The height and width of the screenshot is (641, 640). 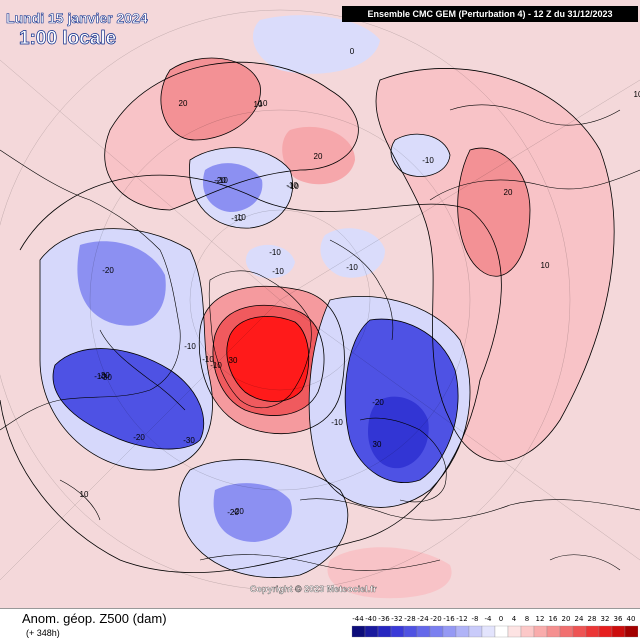 I want to click on legend-tick-label: -4, so click(x=489, y=619).